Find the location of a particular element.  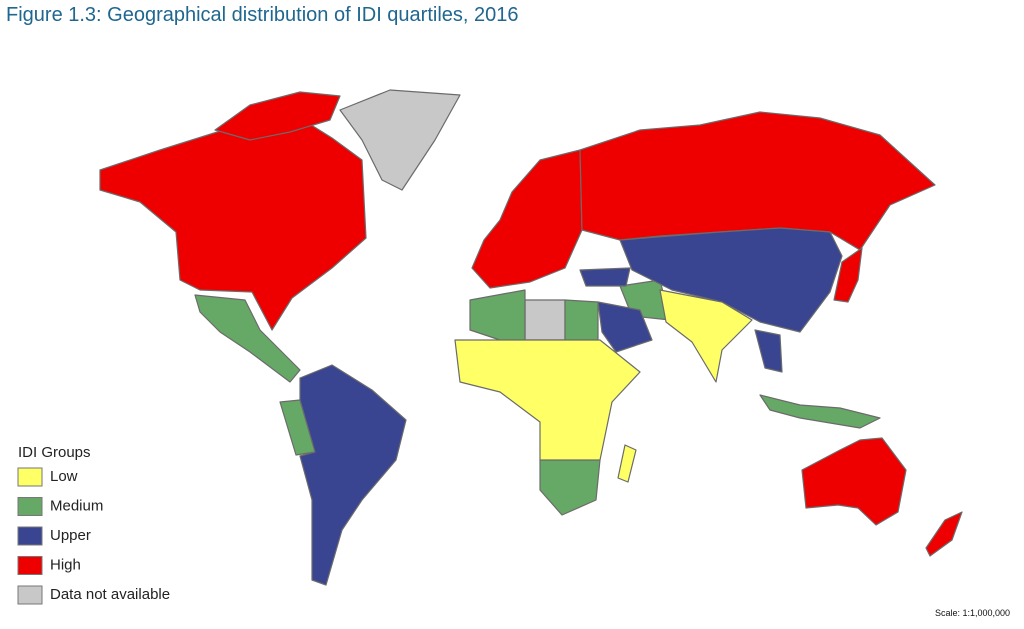

legend-label: Medium is located at coordinates (76, 505).